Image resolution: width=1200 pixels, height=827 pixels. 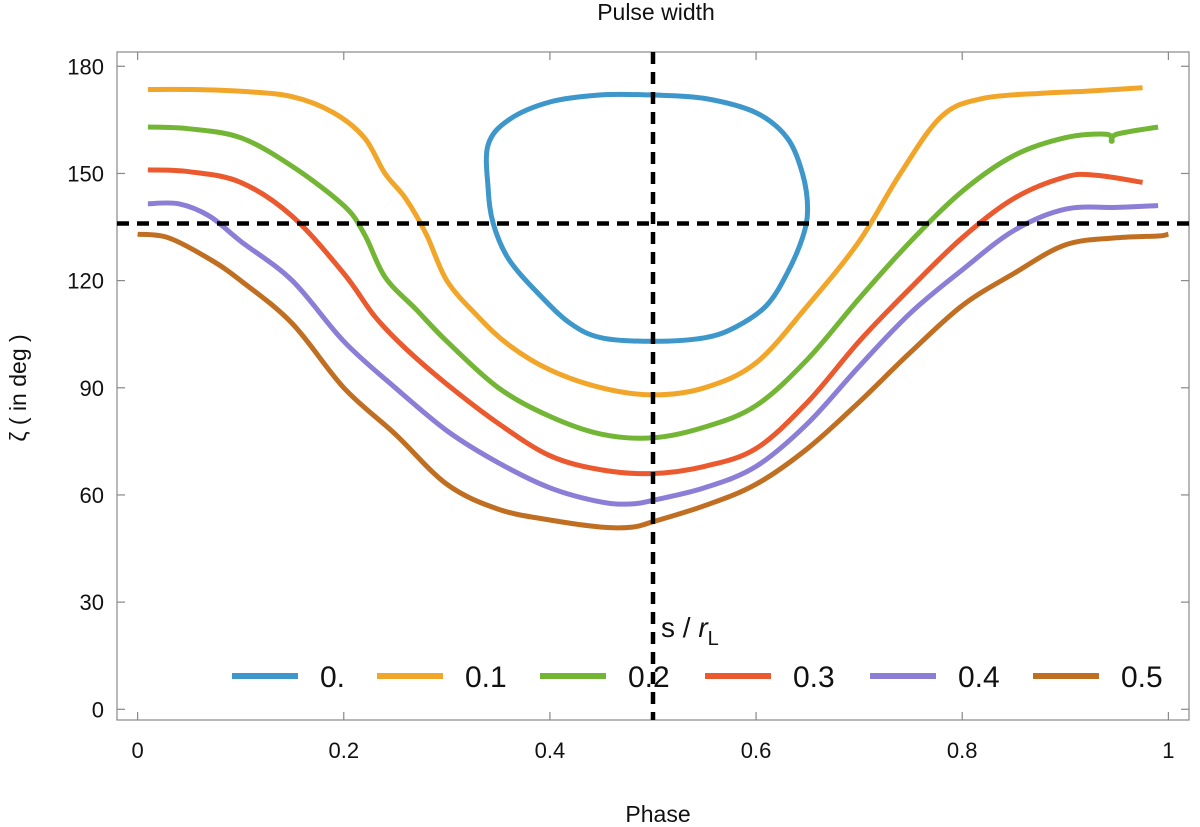 What do you see at coordinates (649, 677) in the screenshot?
I see `legend-label-2: 0.2` at bounding box center [649, 677].